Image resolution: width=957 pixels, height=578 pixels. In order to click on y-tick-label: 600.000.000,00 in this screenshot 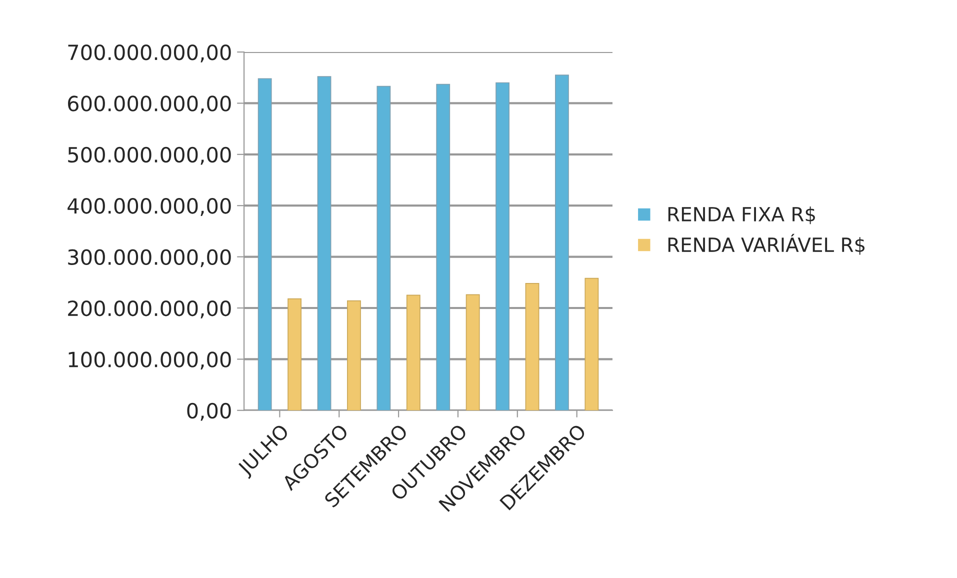, I will do `click(149, 105)`.